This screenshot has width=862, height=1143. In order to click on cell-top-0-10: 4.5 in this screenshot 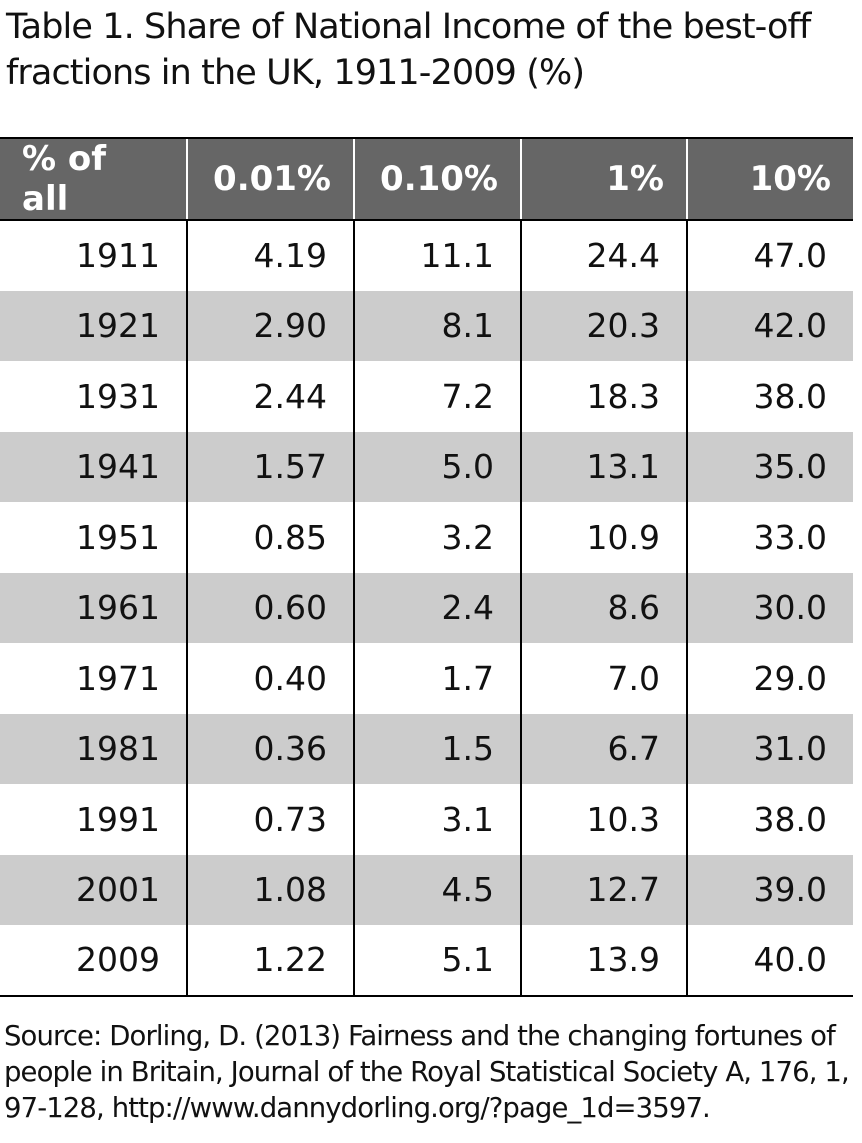, I will do `click(437, 889)`.